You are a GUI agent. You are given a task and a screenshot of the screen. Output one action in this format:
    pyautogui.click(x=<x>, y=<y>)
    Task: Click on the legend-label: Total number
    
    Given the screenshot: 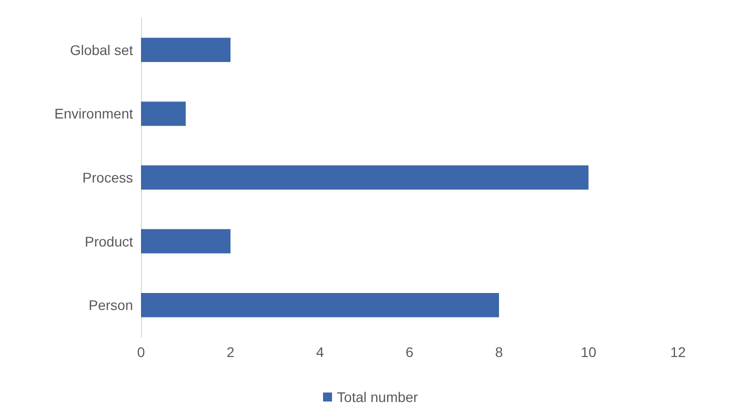 What is the action you would take?
    pyautogui.click(x=377, y=397)
    